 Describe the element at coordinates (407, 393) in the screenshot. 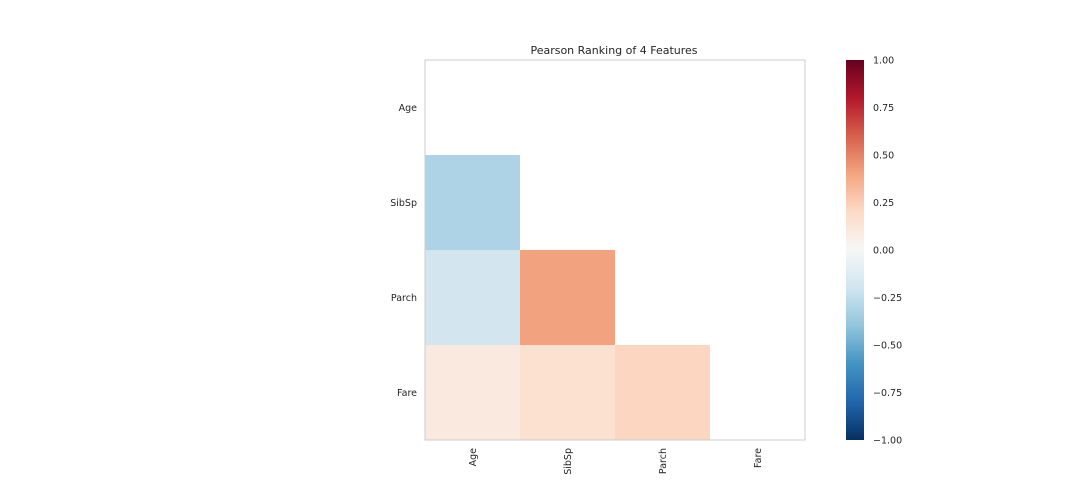

I see `y-tick-label-fare: Fare` at that location.